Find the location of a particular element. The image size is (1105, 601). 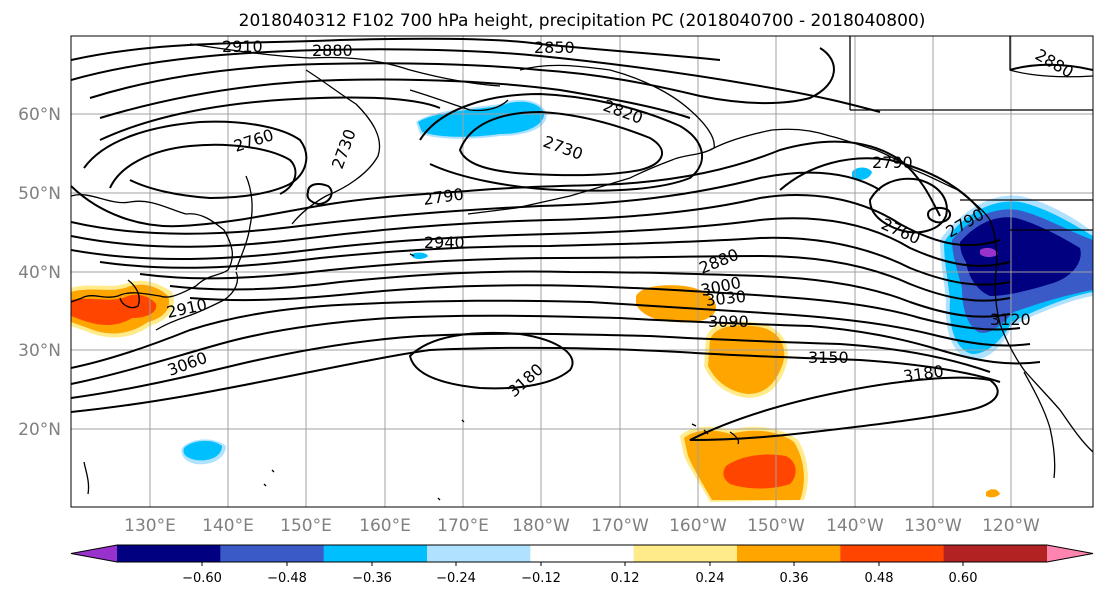

coast-sakhalin is located at coordinates (244, 223).